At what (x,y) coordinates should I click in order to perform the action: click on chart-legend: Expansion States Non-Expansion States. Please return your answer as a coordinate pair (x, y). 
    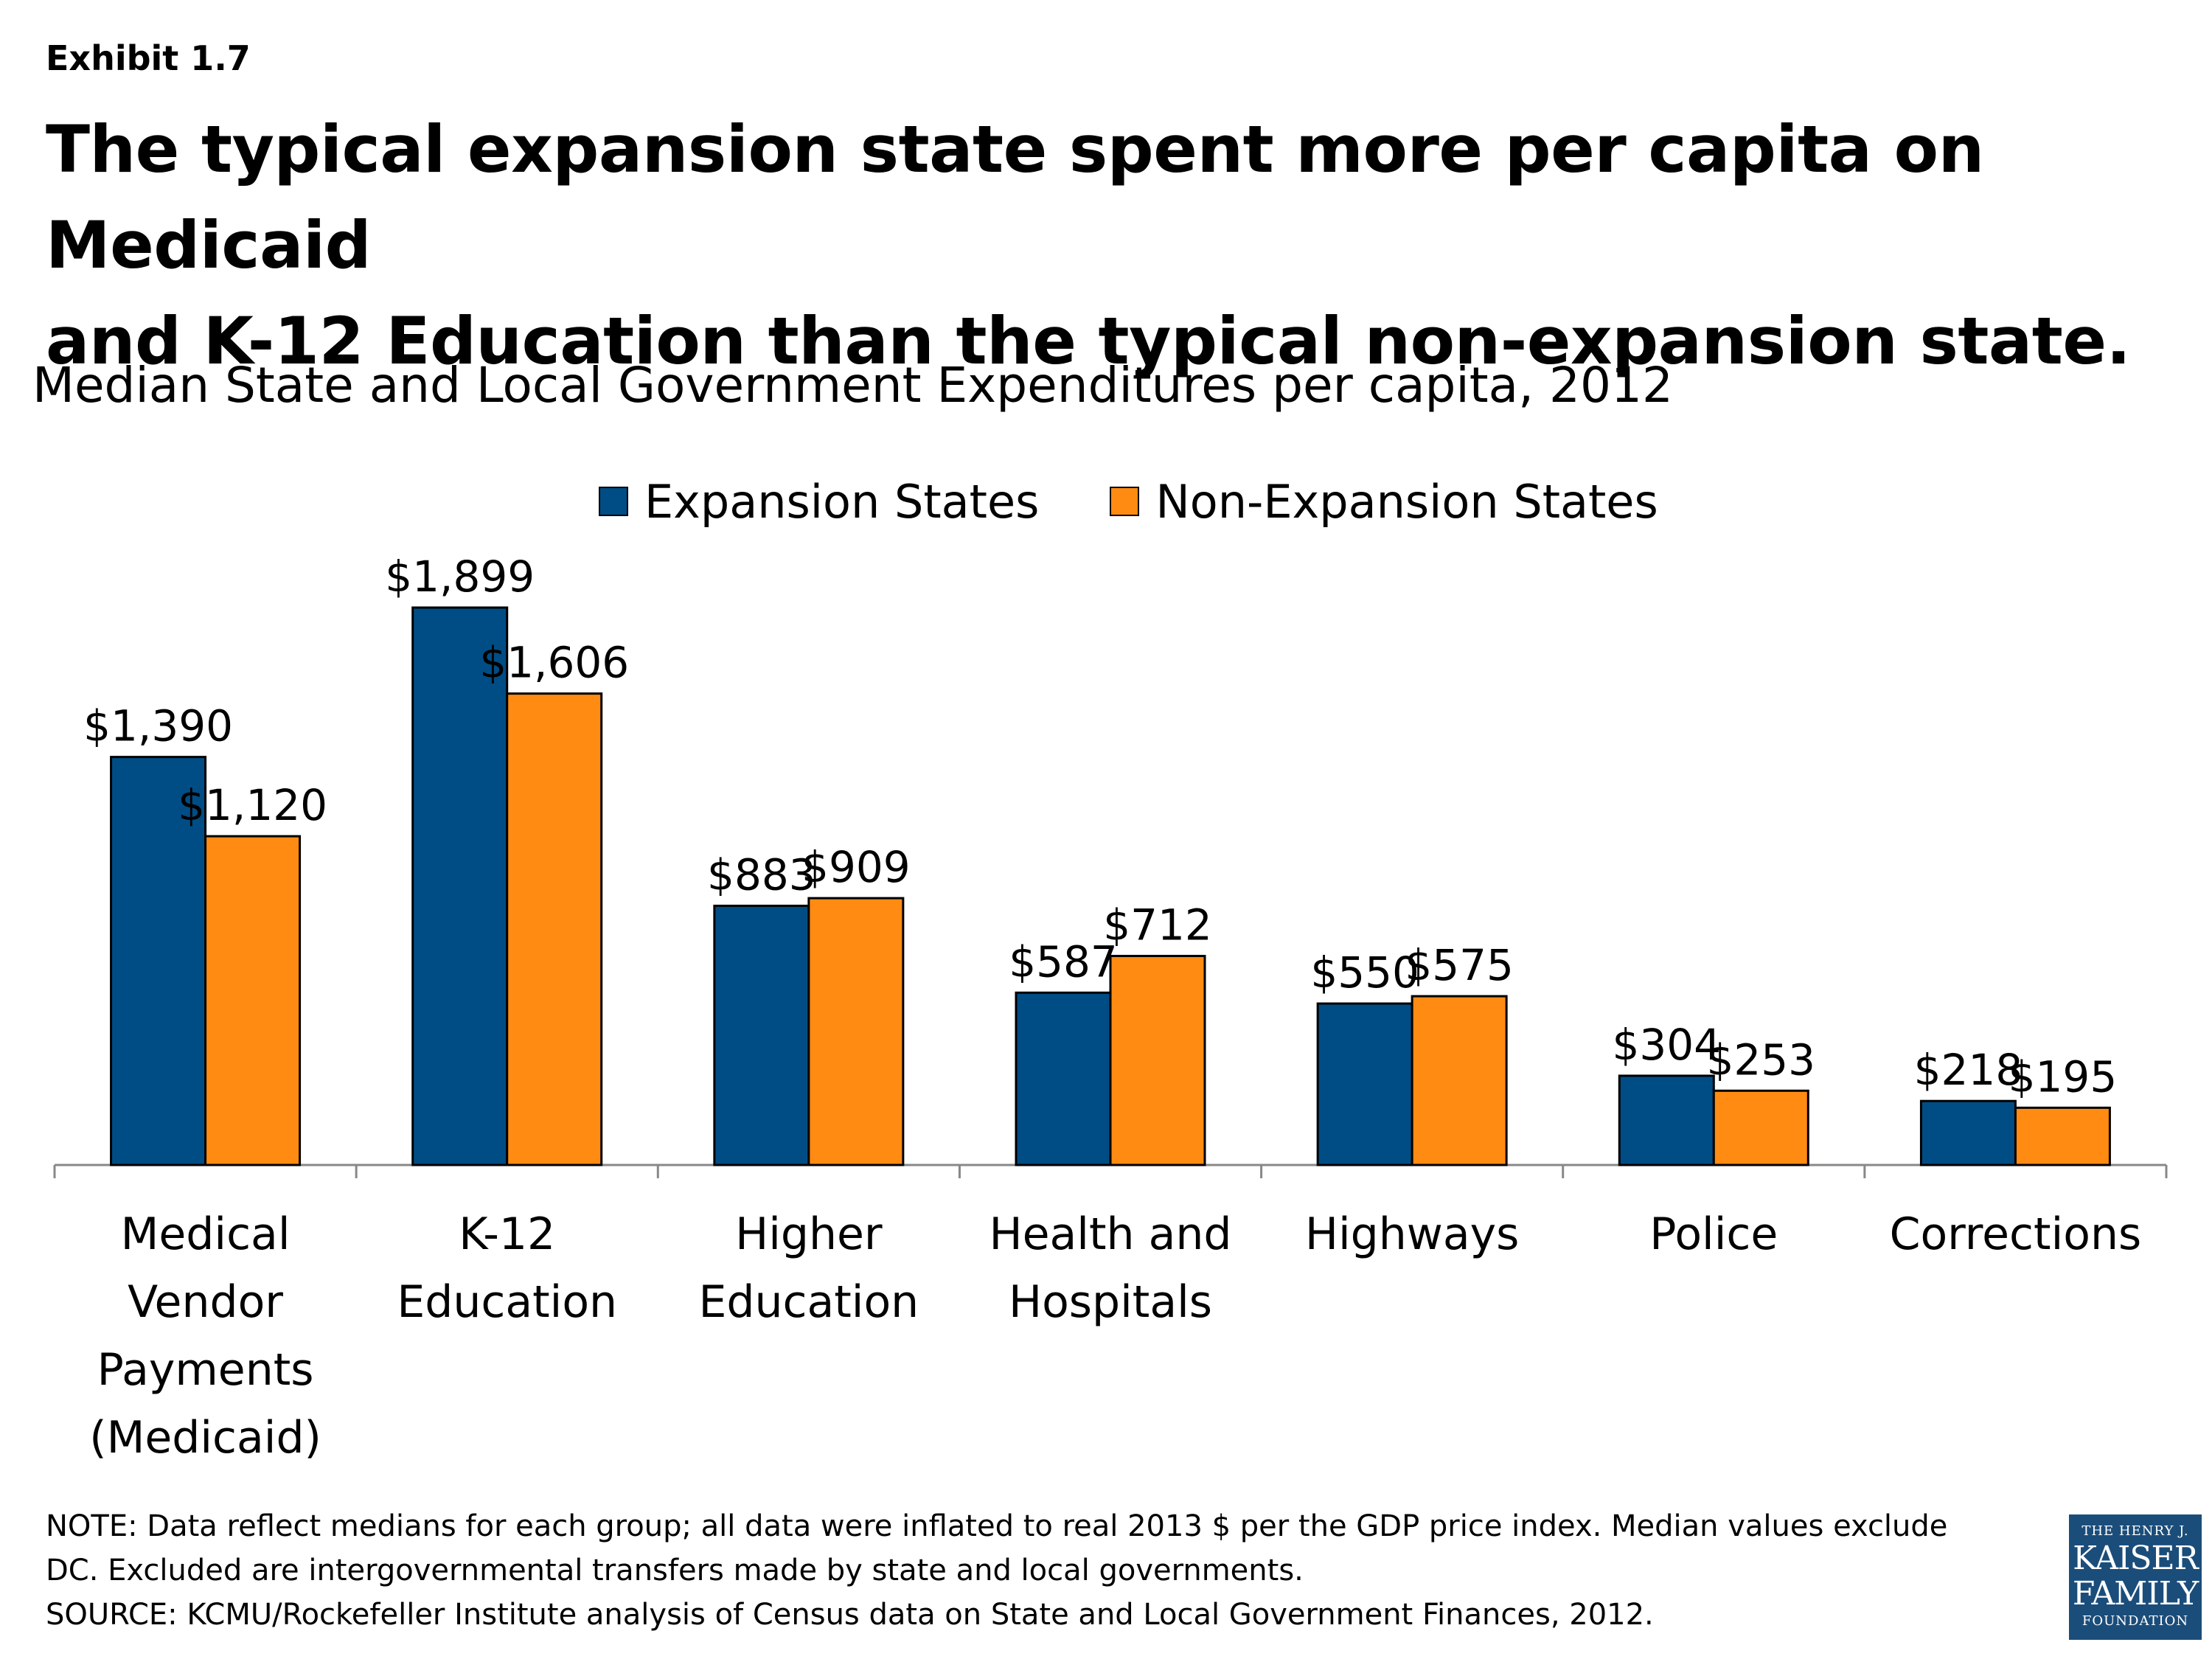
    Looking at the image, I should click on (1164, 501).